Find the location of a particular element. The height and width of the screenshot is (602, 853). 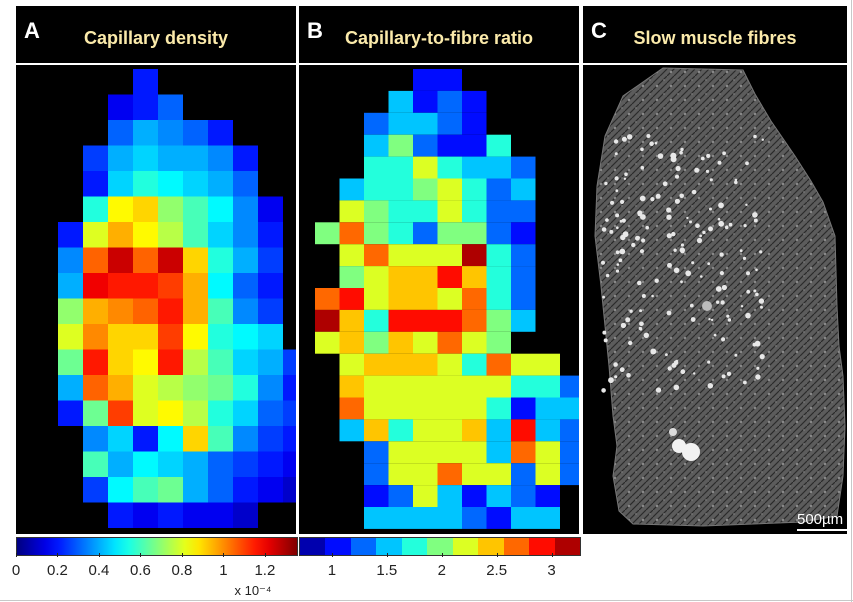

colorbar-capillary-to-fibre-ratio is located at coordinates (440, 546).